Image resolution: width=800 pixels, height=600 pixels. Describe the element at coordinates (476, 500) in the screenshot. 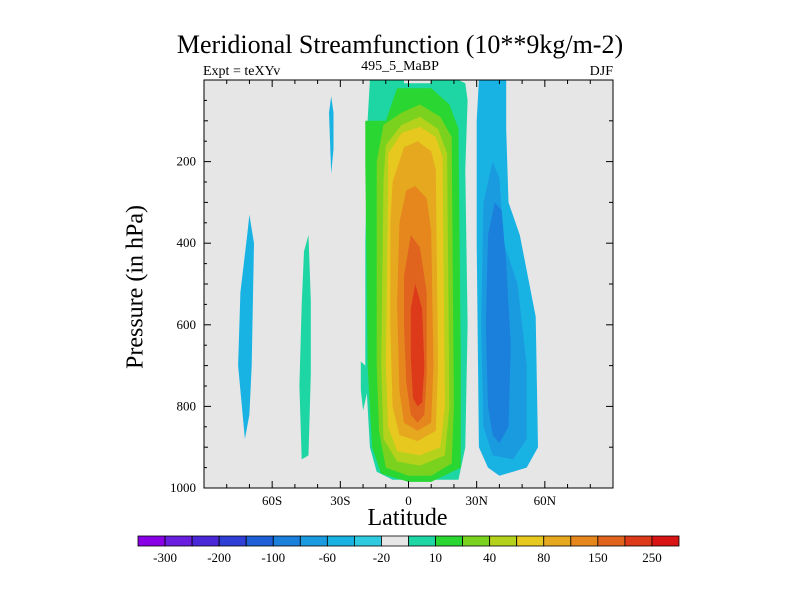

I see `x-tick-label: 30N` at that location.